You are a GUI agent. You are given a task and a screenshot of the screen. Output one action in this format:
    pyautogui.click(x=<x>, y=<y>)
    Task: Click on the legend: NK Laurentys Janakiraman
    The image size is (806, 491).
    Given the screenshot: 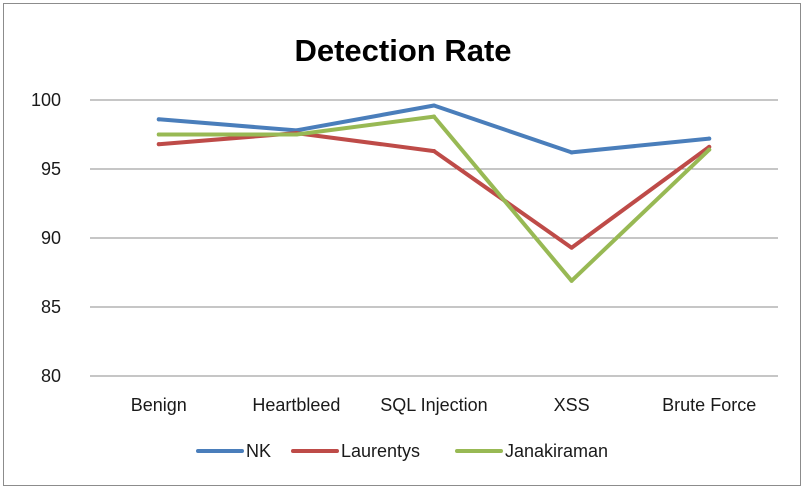 What is the action you would take?
    pyautogui.click(x=402, y=451)
    